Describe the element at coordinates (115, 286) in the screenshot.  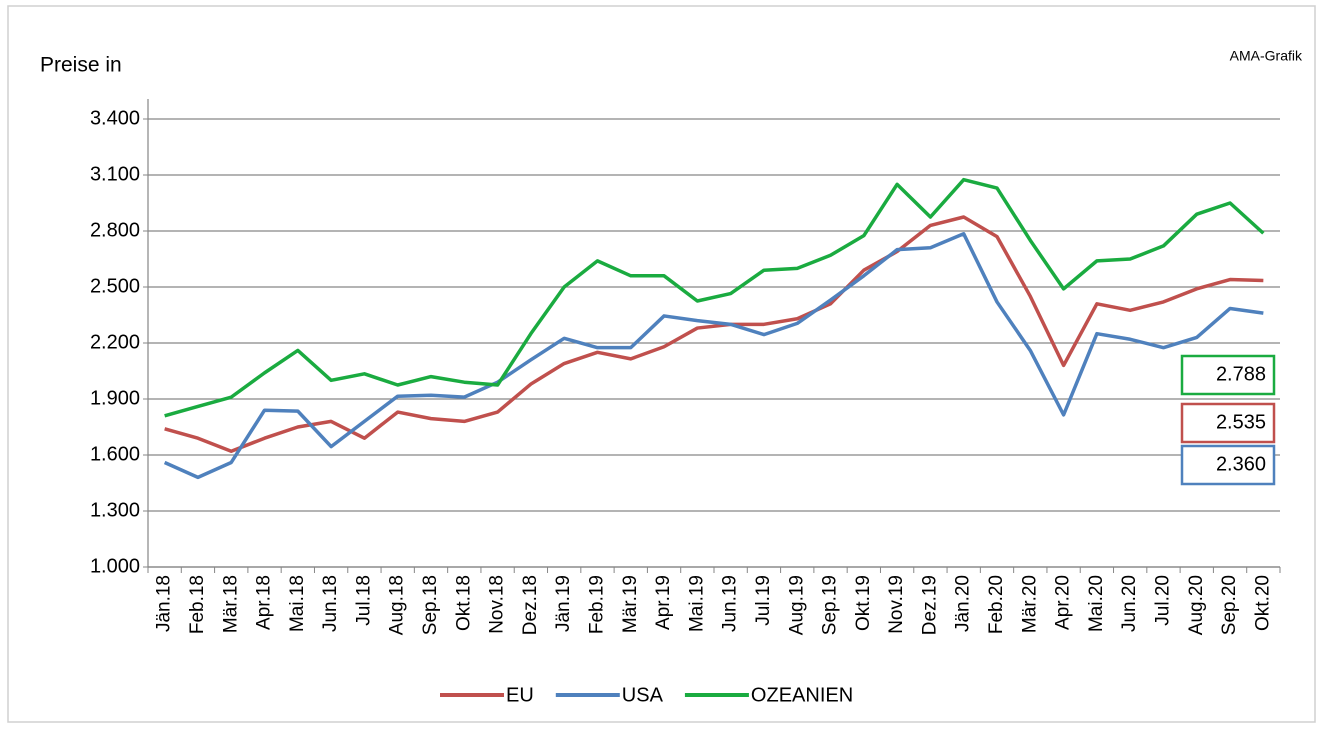
I see `y-tick-label: 2.500` at that location.